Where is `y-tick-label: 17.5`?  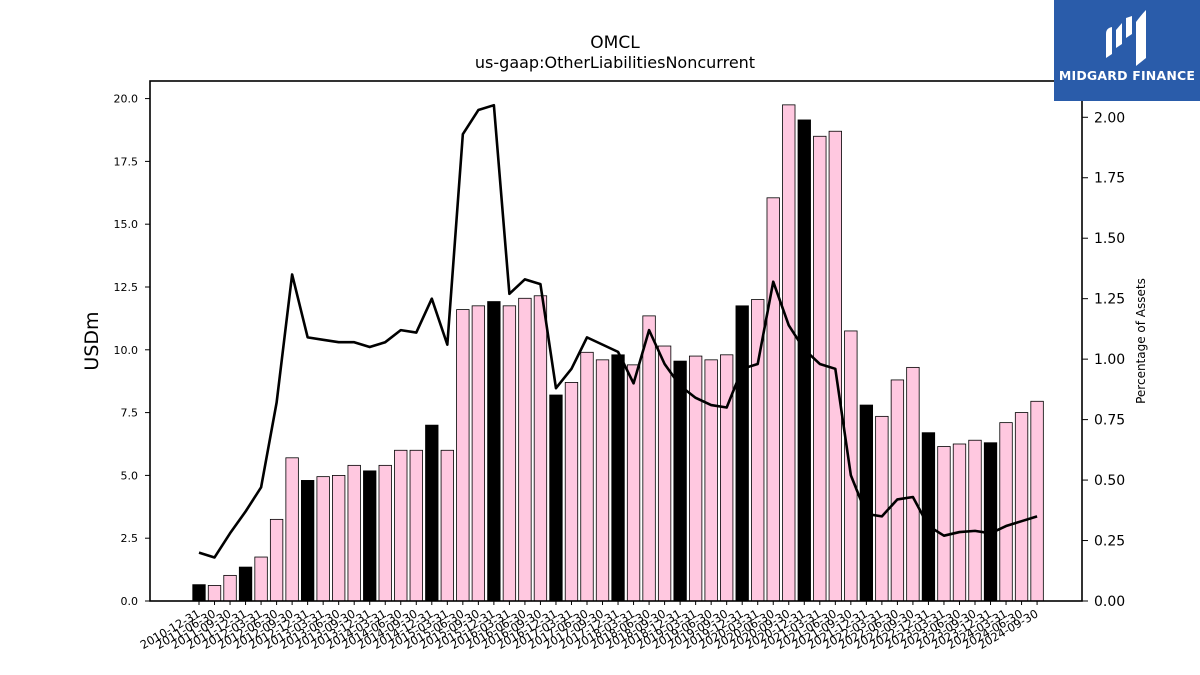 y-tick-label: 17.5 is located at coordinates (126, 161).